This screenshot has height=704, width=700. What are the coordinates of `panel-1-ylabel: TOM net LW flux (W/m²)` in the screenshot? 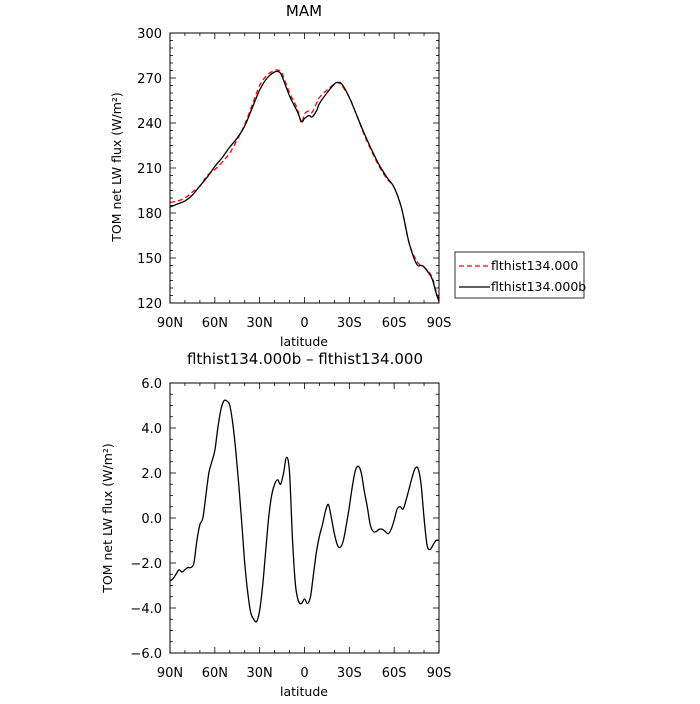 It's located at (116, 167).